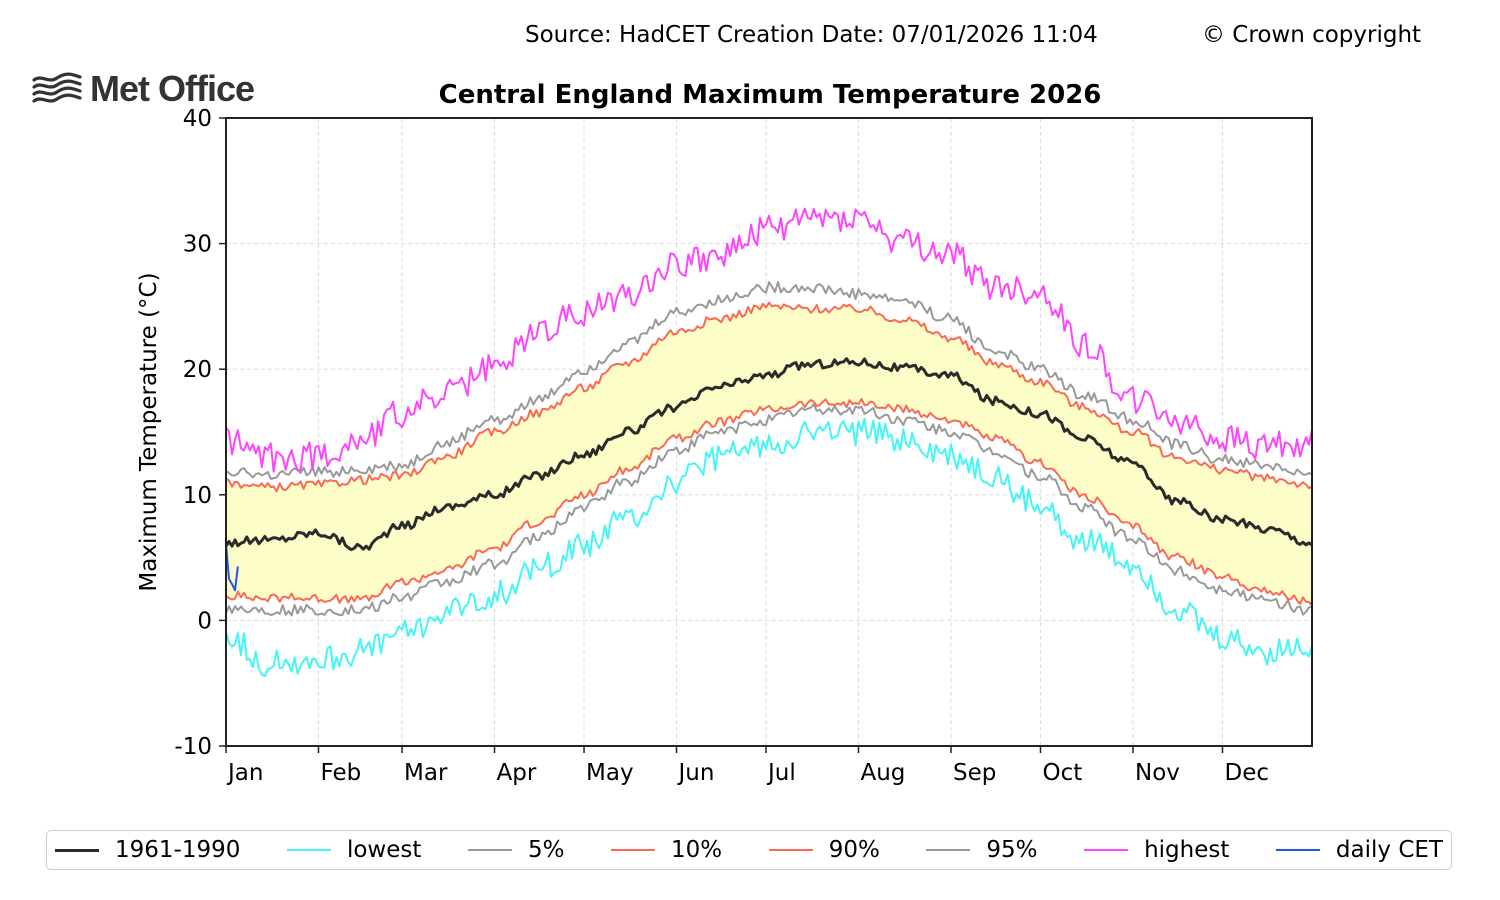 The image size is (1500, 900). I want to click on legend-item: 5%, so click(516, 850).